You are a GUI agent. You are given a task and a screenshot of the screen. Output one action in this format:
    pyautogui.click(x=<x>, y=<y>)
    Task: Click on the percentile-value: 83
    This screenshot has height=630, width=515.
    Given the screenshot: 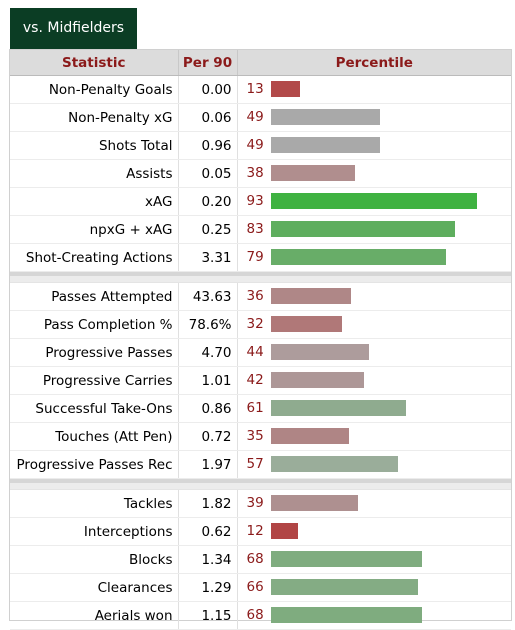 What is the action you would take?
    pyautogui.click(x=255, y=229)
    